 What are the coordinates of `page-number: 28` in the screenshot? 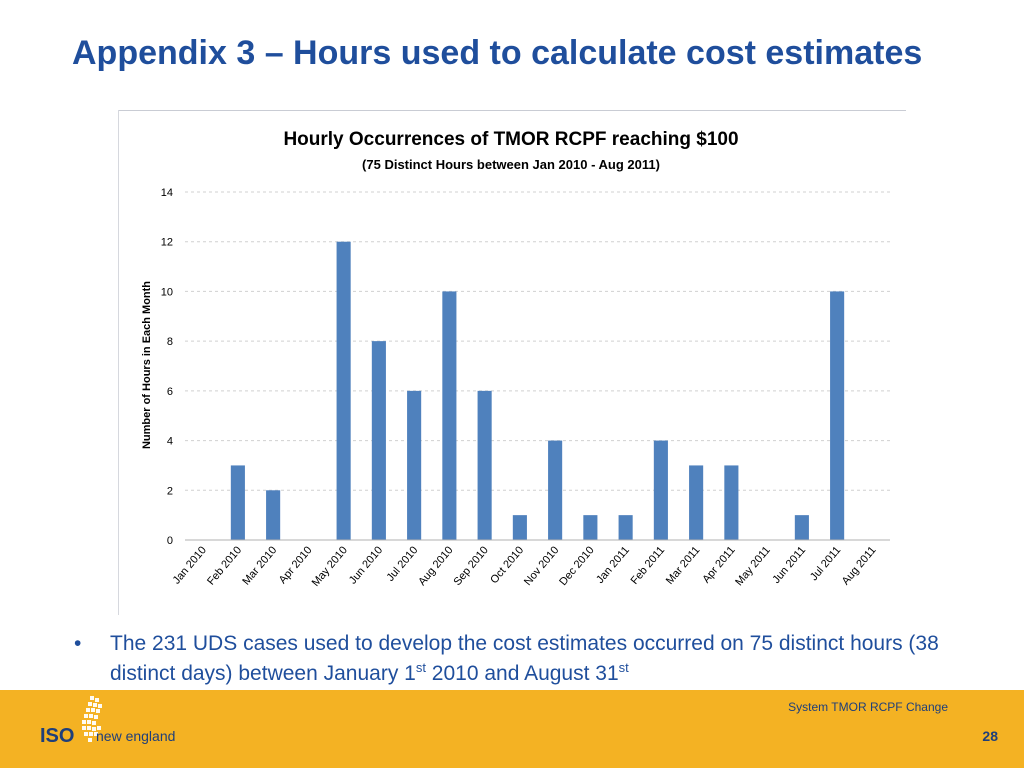 It's located at (990, 736).